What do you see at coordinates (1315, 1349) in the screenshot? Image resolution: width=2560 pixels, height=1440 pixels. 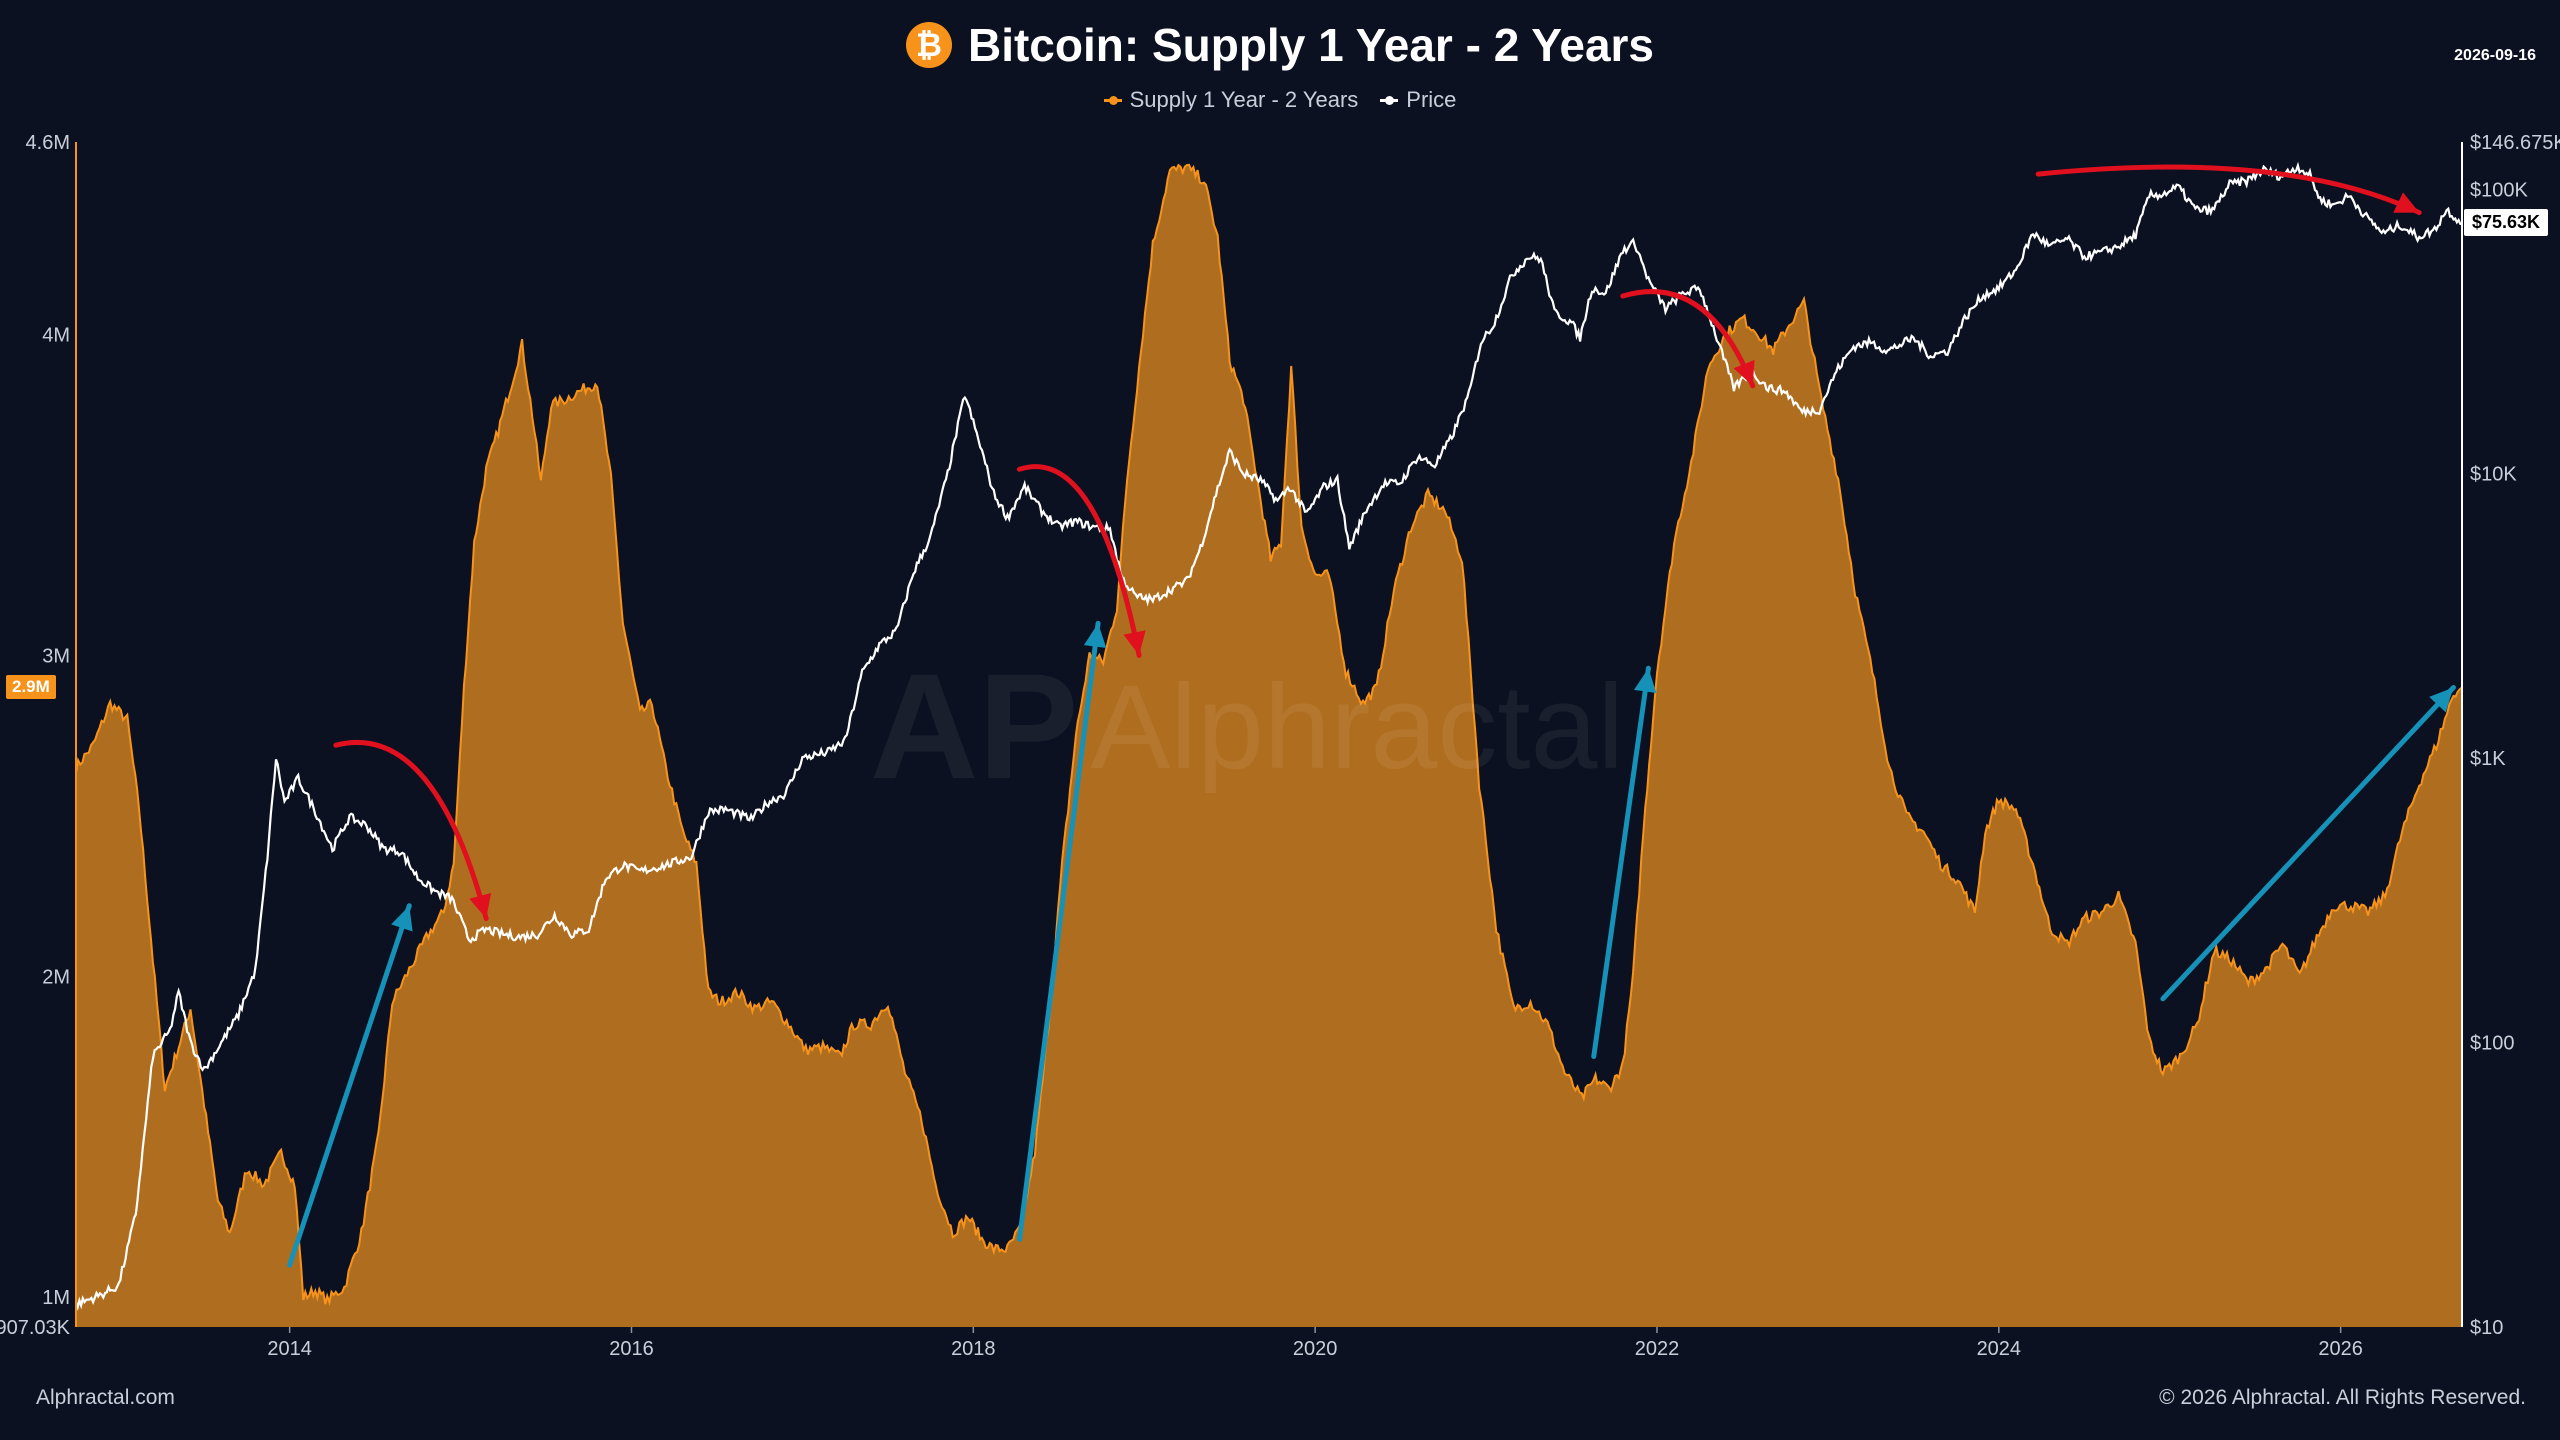 I see `x-tick-label: 2020` at bounding box center [1315, 1349].